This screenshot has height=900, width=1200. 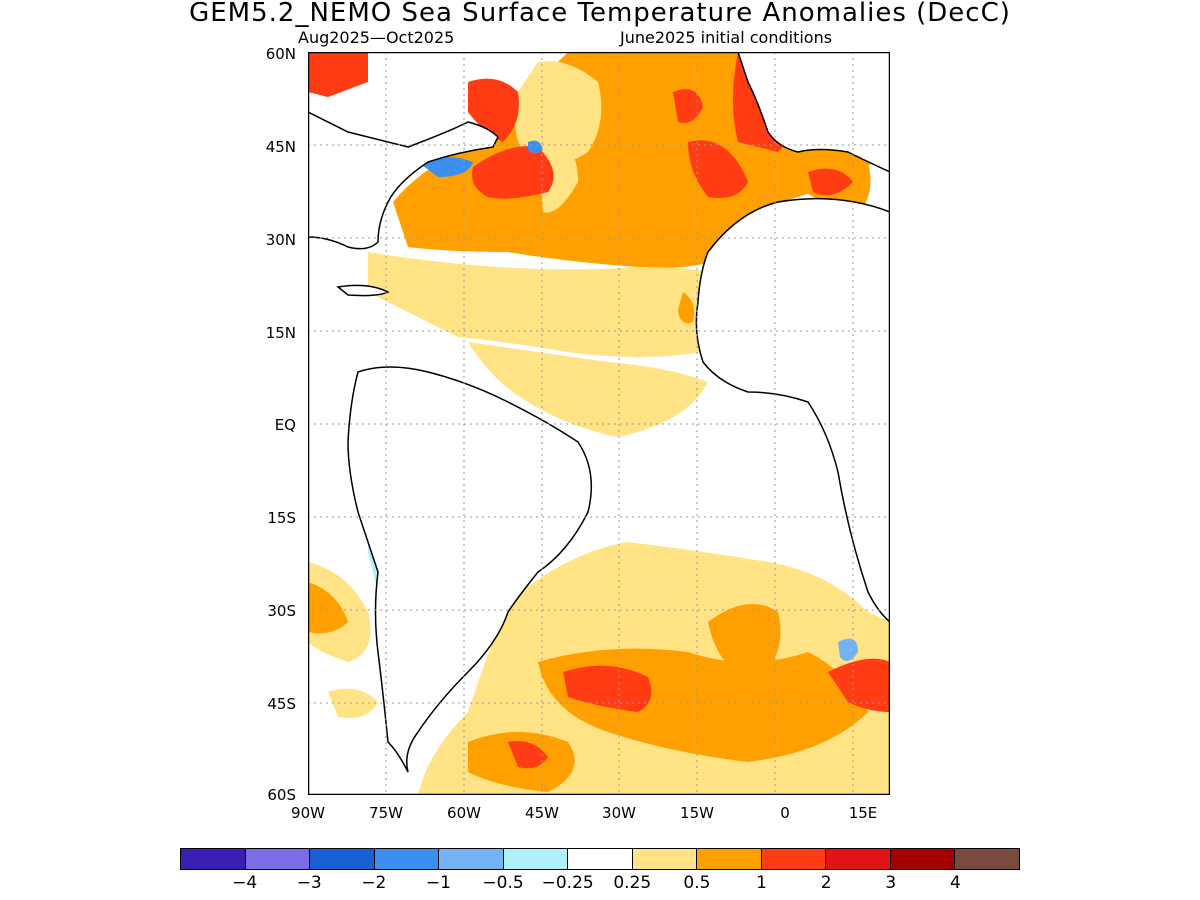 What do you see at coordinates (363, 290) in the screenshot?
I see `cuba` at bounding box center [363, 290].